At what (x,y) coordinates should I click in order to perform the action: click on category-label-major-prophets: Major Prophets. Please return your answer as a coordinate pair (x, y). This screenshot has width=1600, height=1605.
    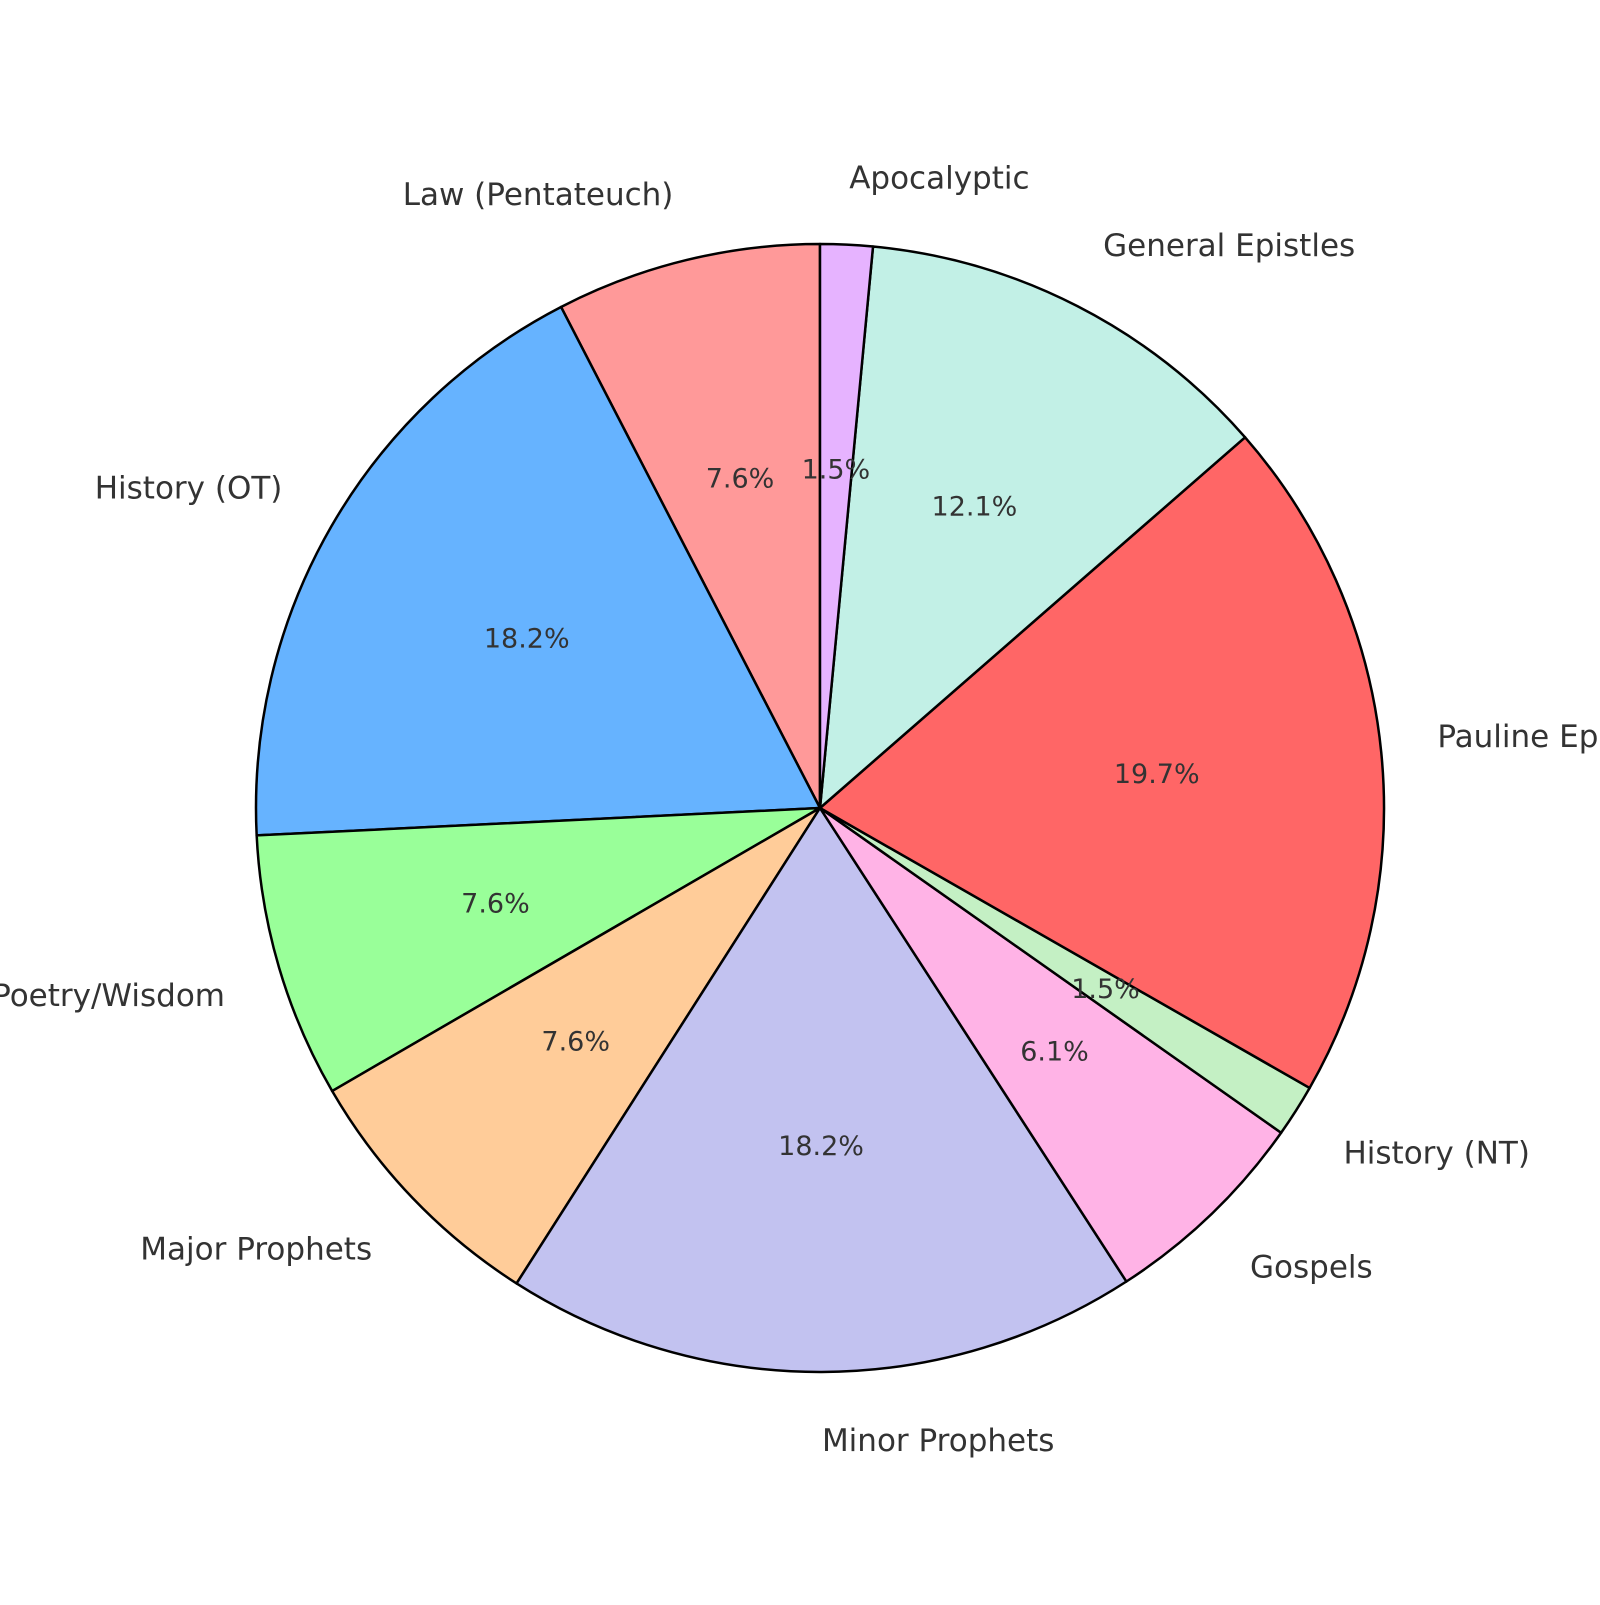
    Looking at the image, I should click on (256, 1250).